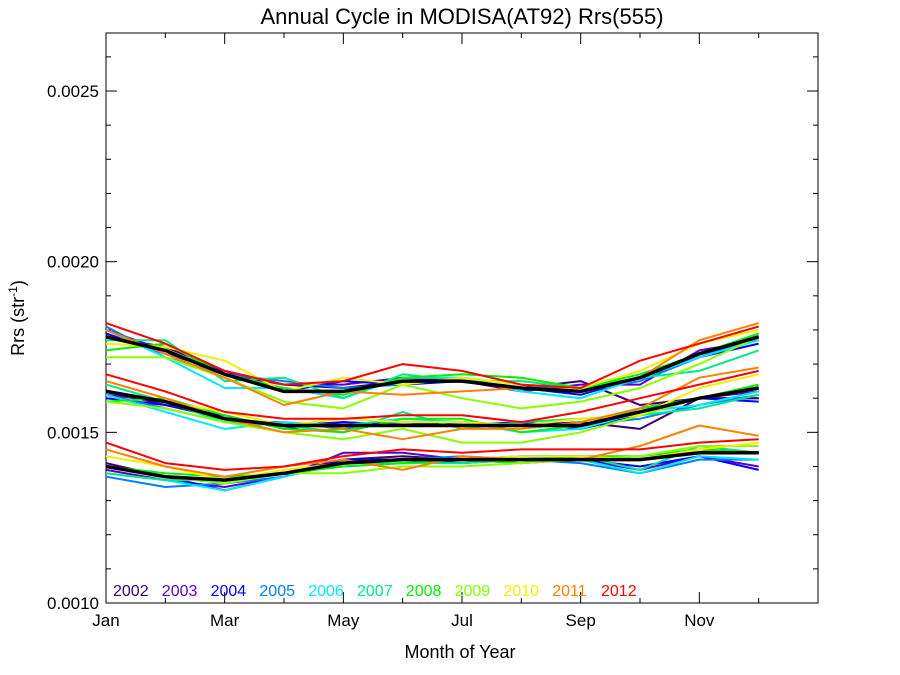 The width and height of the screenshot is (900, 675). I want to click on legend-item-2006: 2006, so click(326, 591).